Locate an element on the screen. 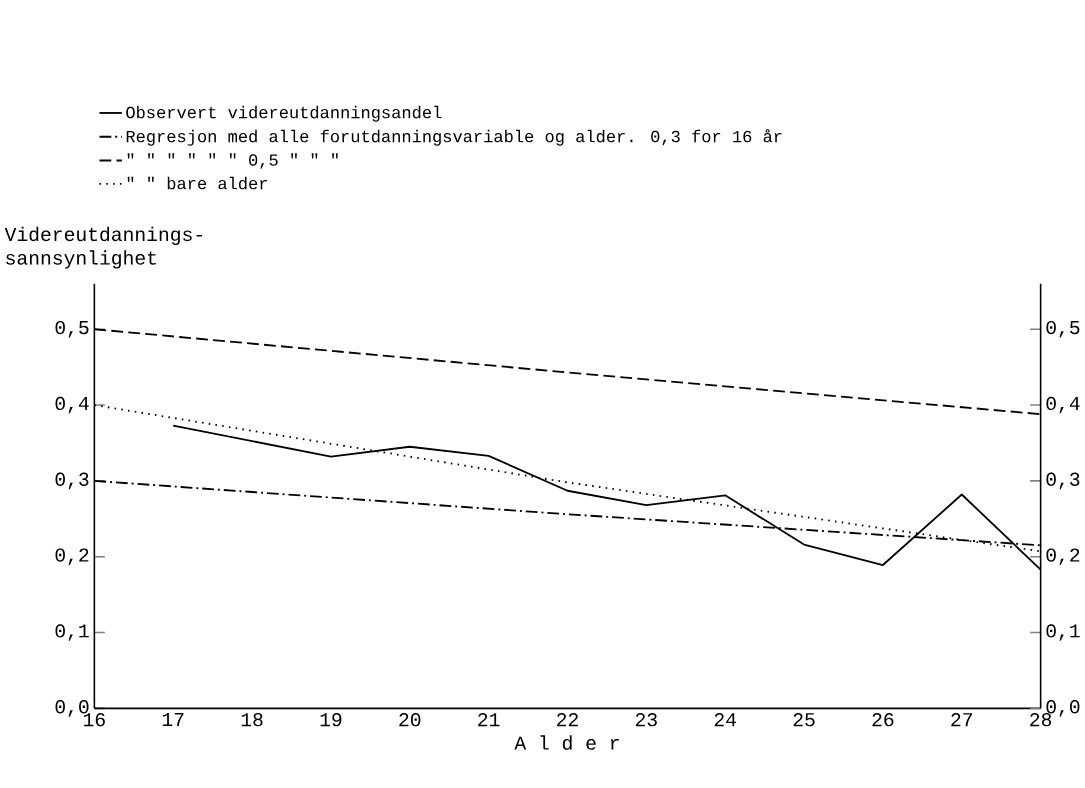  x-tick-label: 18 is located at coordinates (252, 719).